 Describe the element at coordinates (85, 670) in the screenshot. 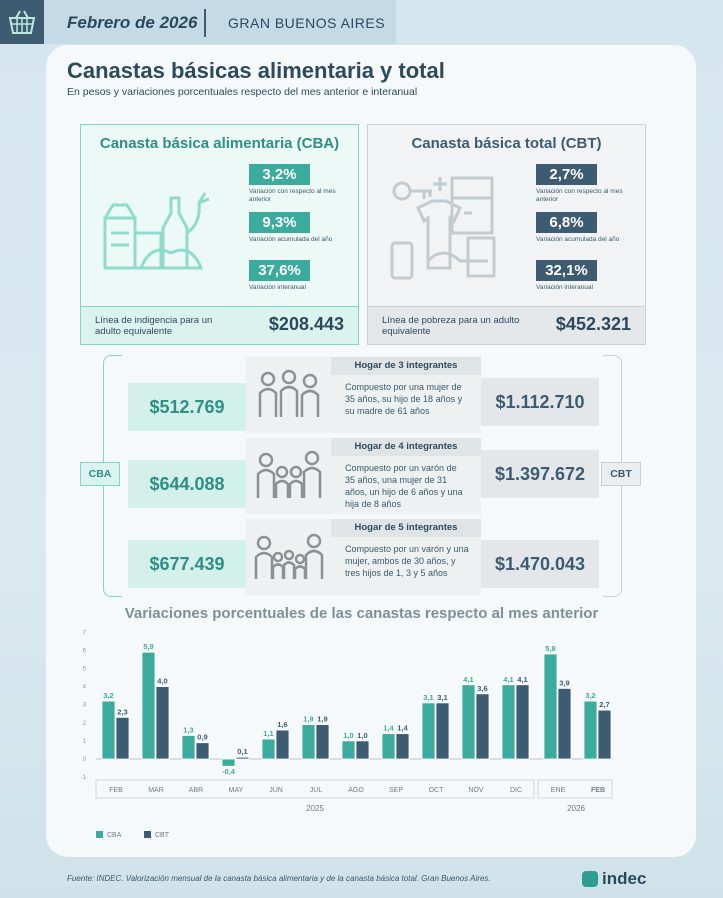

I see `y-tick-label: 5` at that location.